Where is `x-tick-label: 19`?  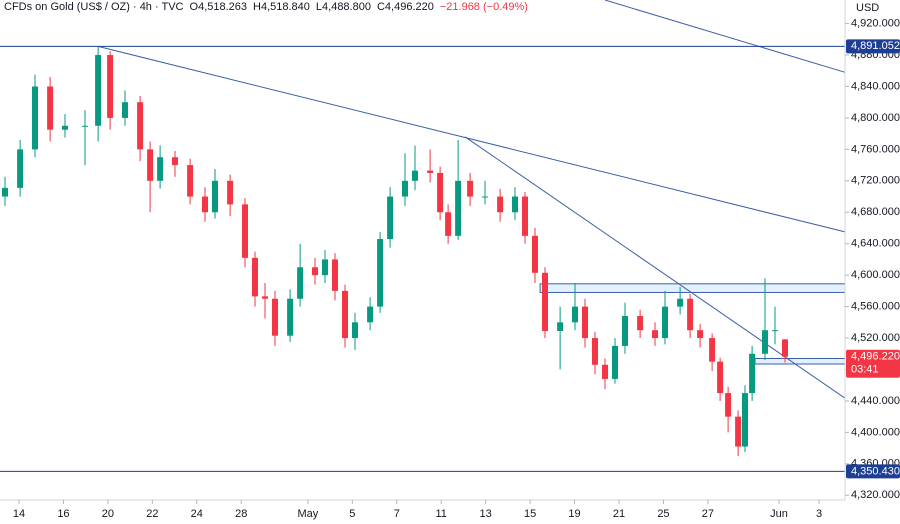
x-tick-label: 19 is located at coordinates (574, 514).